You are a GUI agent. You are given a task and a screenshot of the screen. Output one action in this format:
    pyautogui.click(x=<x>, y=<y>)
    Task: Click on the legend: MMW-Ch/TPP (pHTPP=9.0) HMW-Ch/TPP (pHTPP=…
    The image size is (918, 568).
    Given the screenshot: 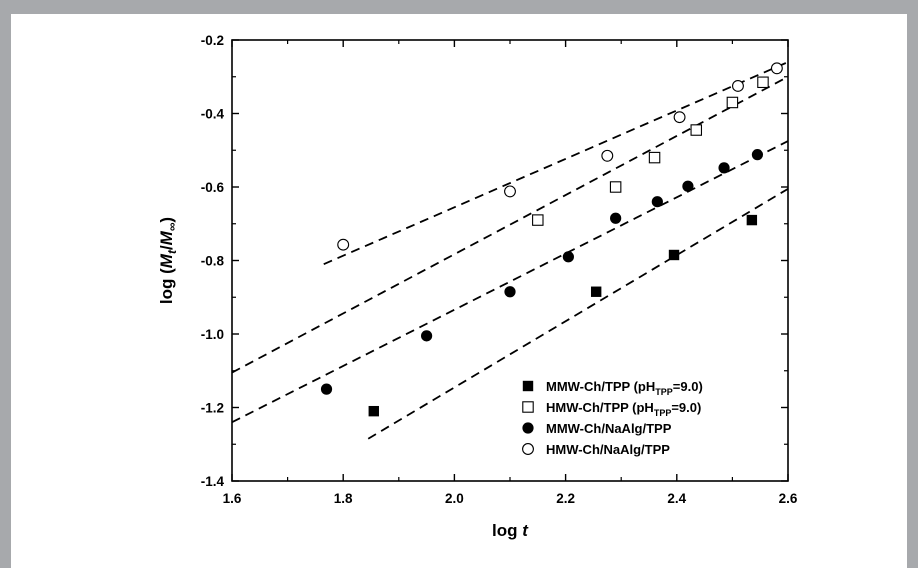 What is the action you would take?
    pyautogui.click(x=612, y=418)
    